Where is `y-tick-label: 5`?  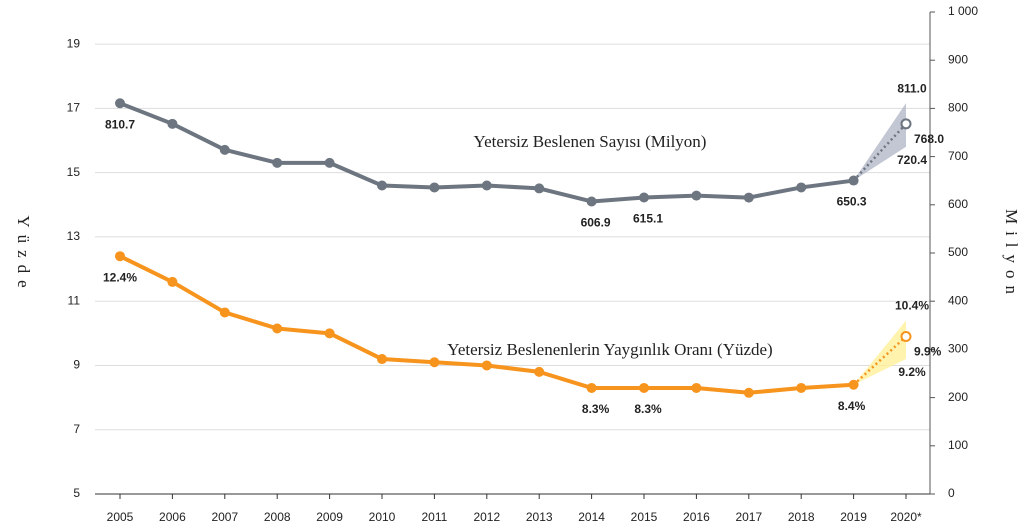 y-tick-label: 5 is located at coordinates (76, 493).